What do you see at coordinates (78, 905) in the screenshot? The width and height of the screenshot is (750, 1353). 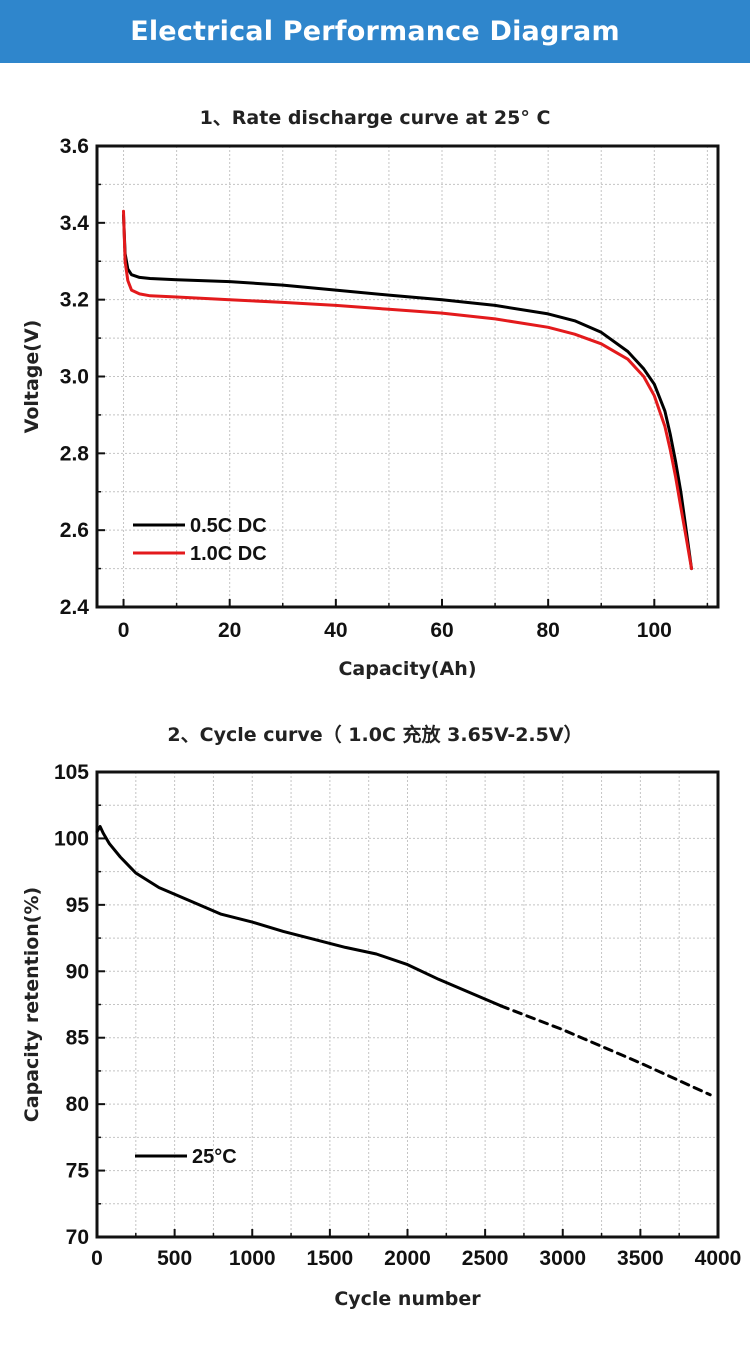 I see `y-tick-label: 95` at bounding box center [78, 905].